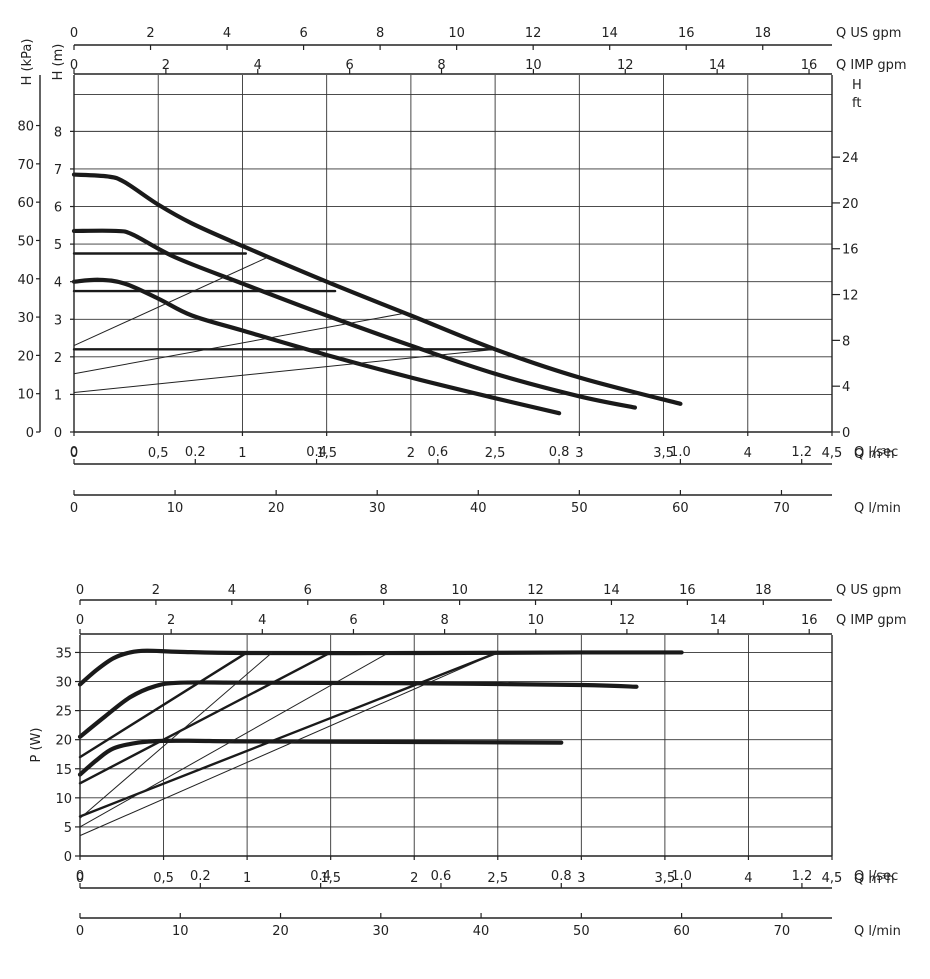  Describe the element at coordinates (25, 127) in the screenshot. I see `chart1-y-kpa-label: 80` at that location.